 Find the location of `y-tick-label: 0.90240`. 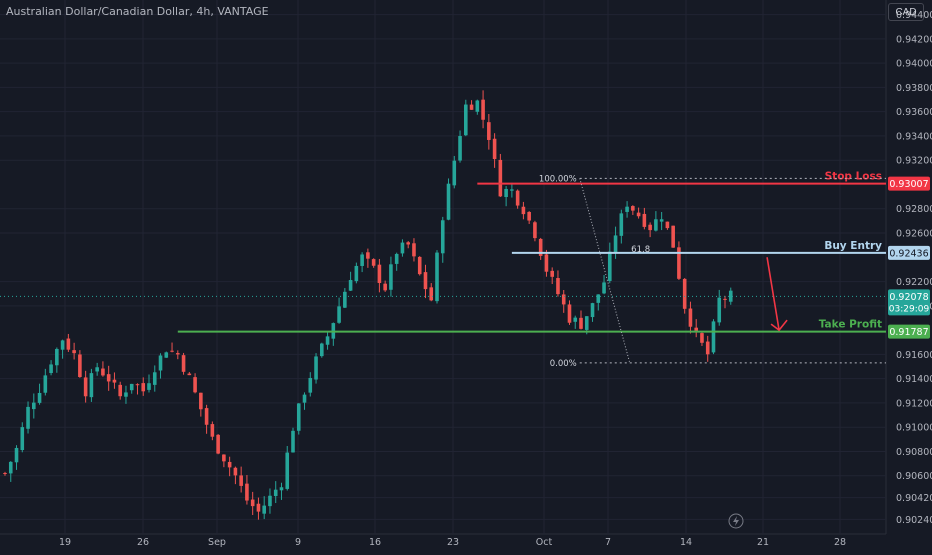

y-tick-label: 0.90240 is located at coordinates (914, 520).